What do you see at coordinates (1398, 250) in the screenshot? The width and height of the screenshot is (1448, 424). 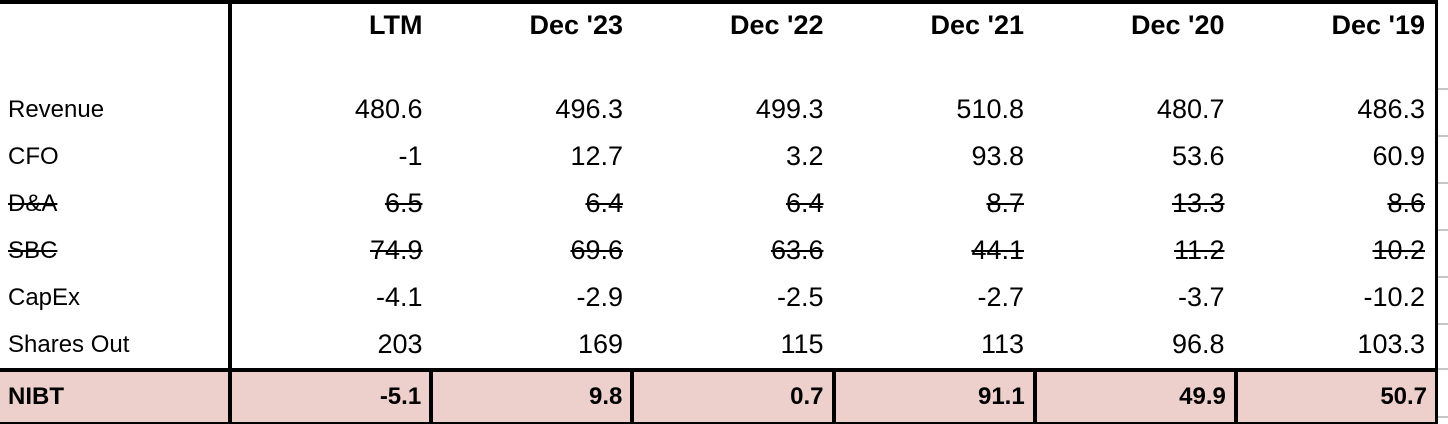 I see `cell-sbc-dec19: 10.2` at bounding box center [1398, 250].